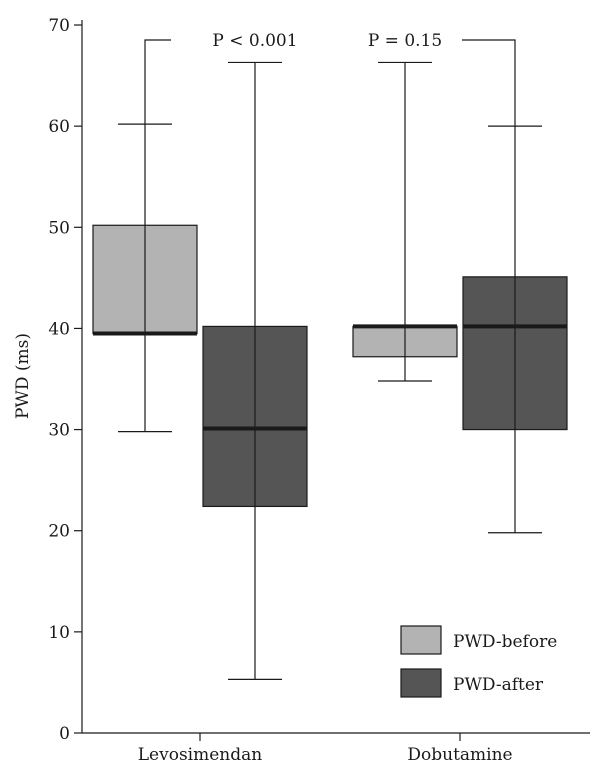  What do you see at coordinates (200, 754) in the screenshot?
I see `x-category-label: Levosimendan` at bounding box center [200, 754].